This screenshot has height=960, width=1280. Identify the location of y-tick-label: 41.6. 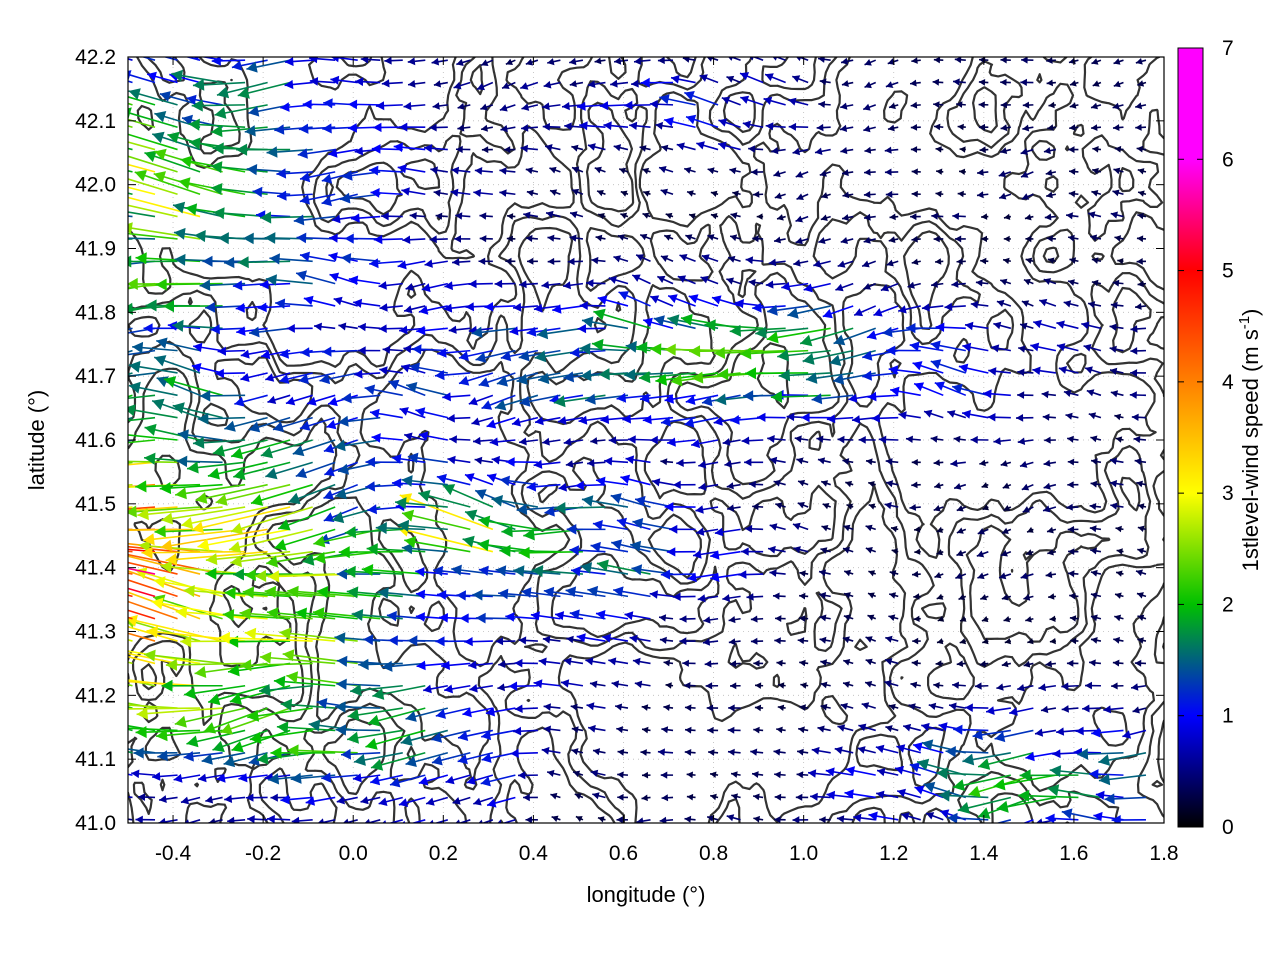
(95, 440).